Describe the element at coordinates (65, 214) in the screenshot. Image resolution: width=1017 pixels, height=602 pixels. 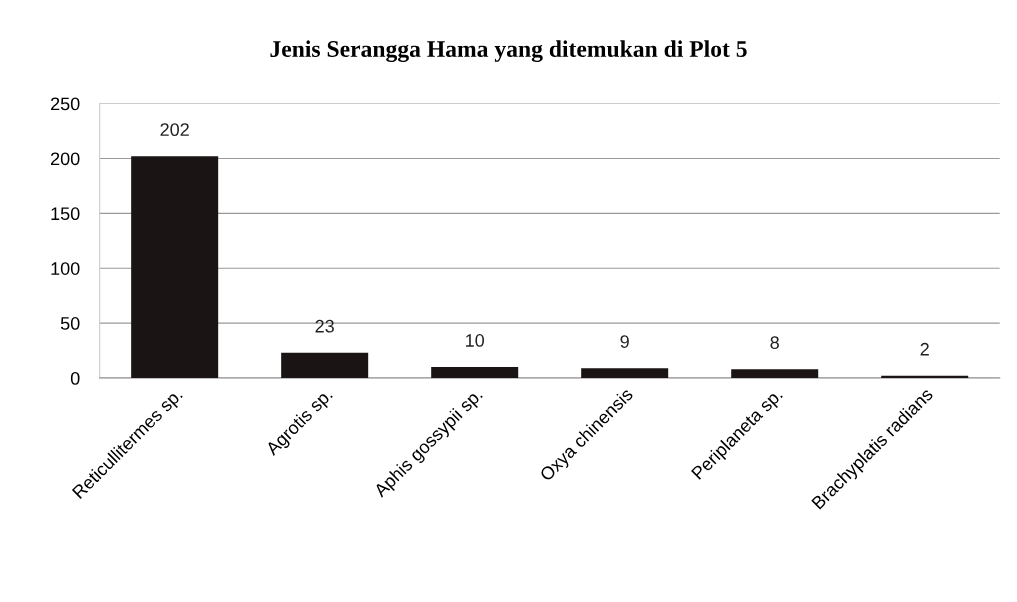
I see `y-tick-label: 150` at that location.